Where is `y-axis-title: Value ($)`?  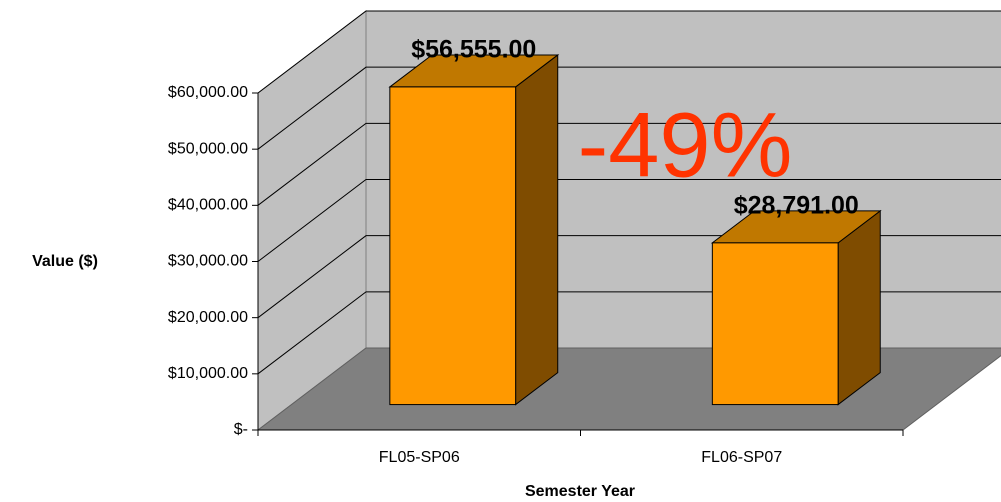 y-axis-title: Value ($) is located at coordinates (65, 261).